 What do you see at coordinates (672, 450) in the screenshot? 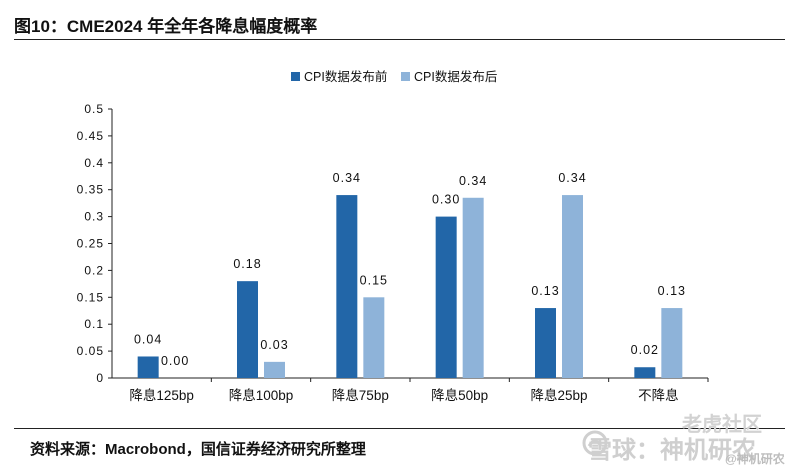
I see `watermark-snowball: 雪球：神机研农` at bounding box center [672, 450].